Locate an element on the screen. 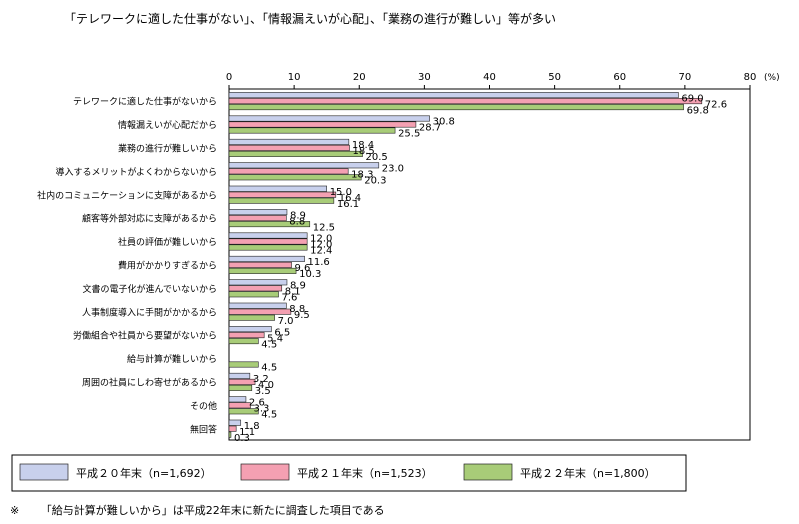 The width and height of the screenshot is (799, 524). category-label: 文書の電子化が進んでいないから is located at coordinates (149, 289).